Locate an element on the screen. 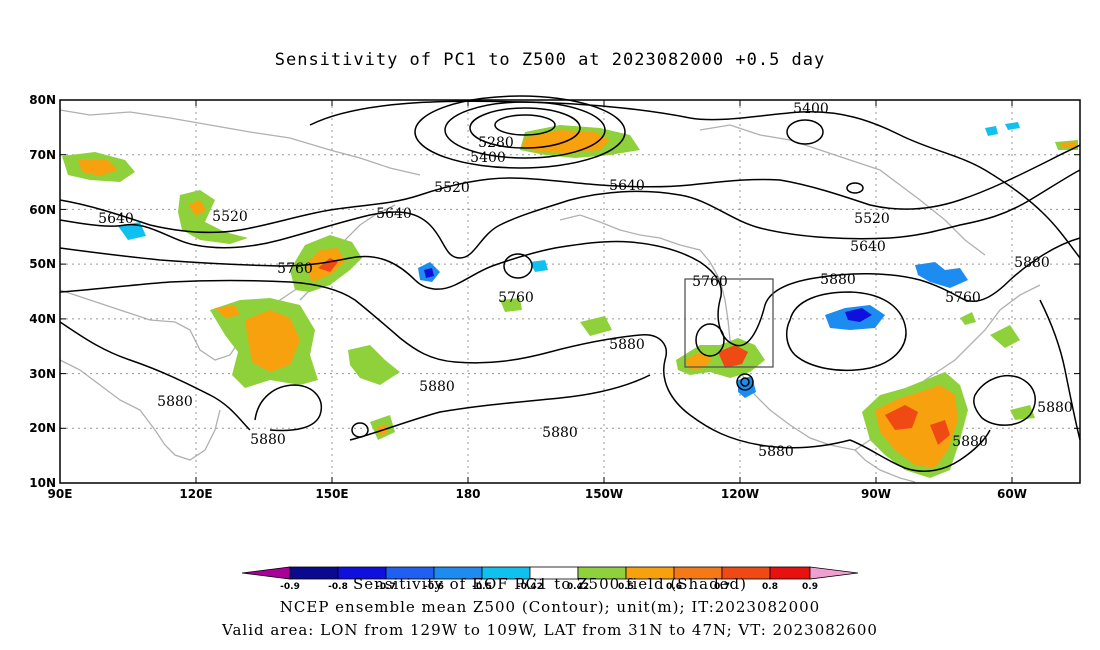 This screenshot has height=650, width=1100. lon-label: 120E is located at coordinates (195, 494).